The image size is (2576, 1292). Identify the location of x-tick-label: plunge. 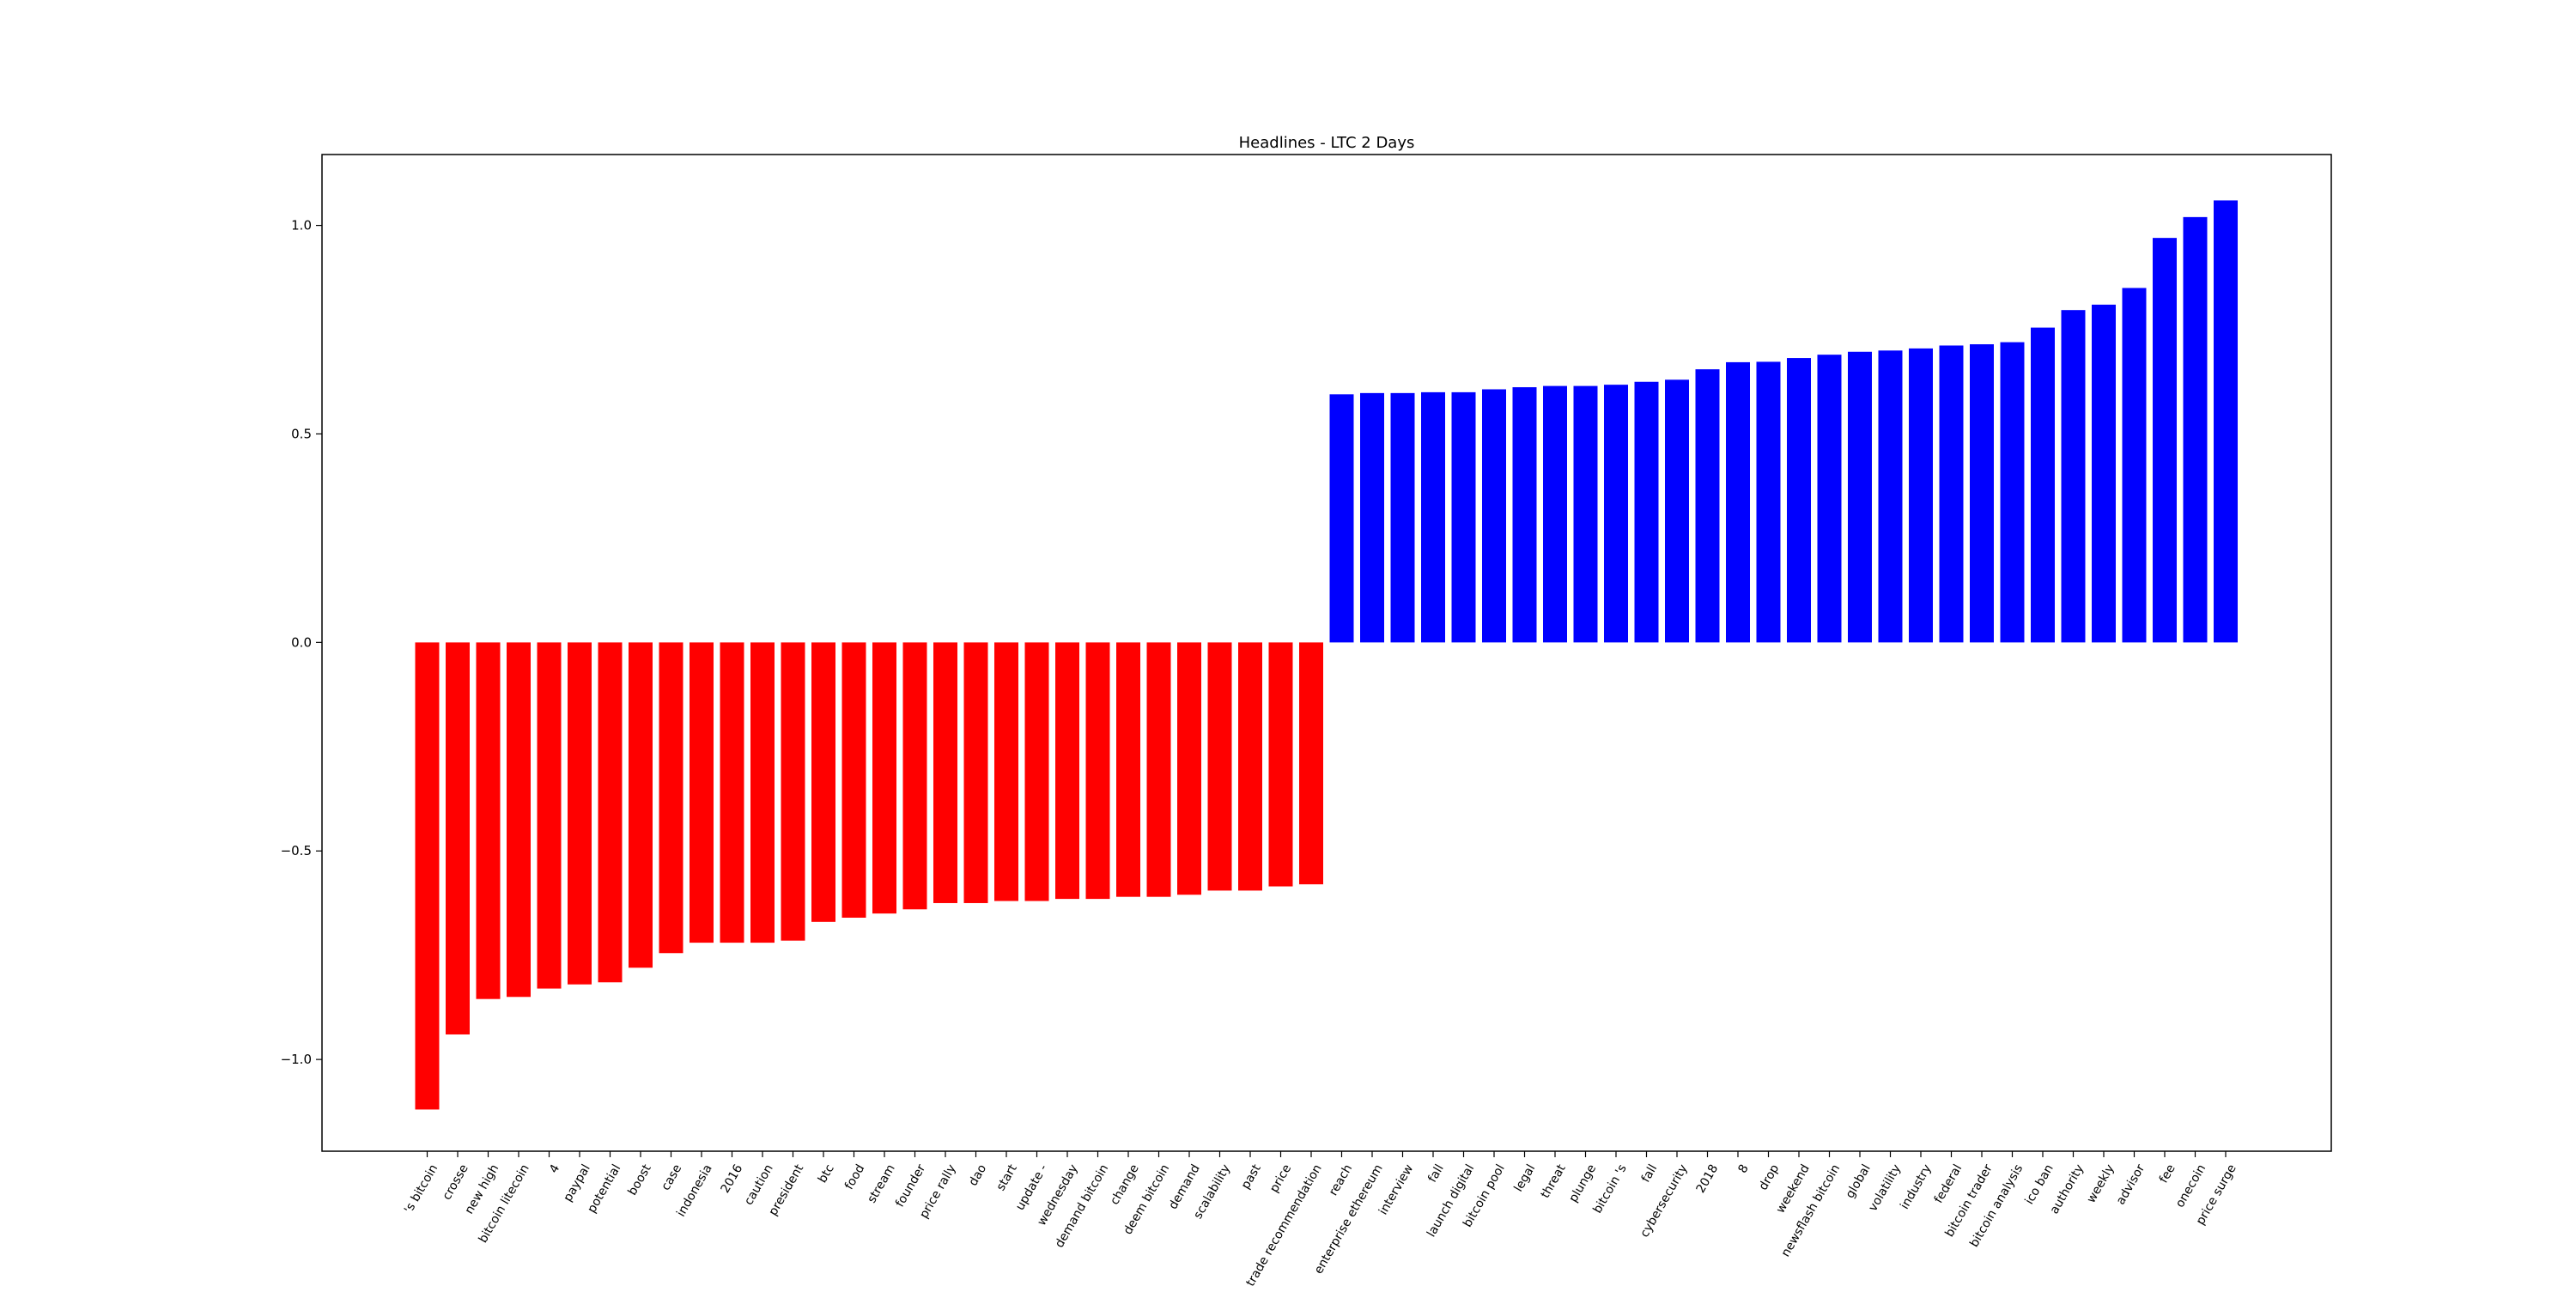
(1583, 1183).